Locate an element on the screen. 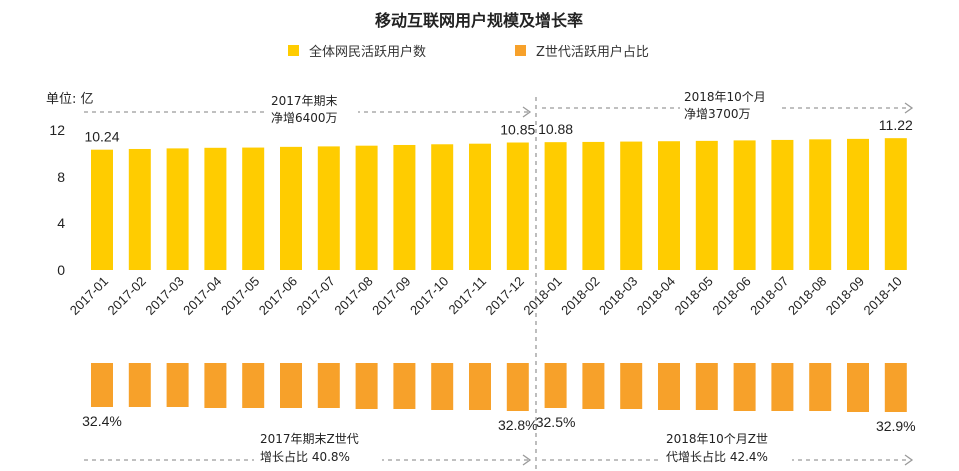  x-tick-label: 2017-04 is located at coordinates (202, 296).